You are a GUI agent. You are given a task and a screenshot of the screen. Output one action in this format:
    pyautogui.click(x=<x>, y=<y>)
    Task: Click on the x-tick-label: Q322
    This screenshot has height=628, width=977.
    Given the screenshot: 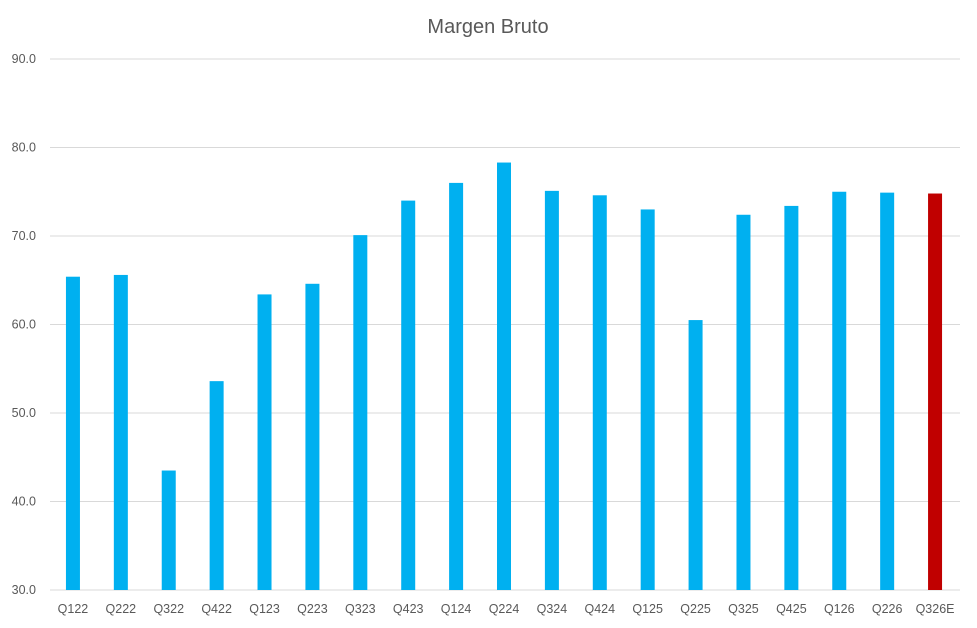 What is the action you would take?
    pyautogui.click(x=168, y=609)
    